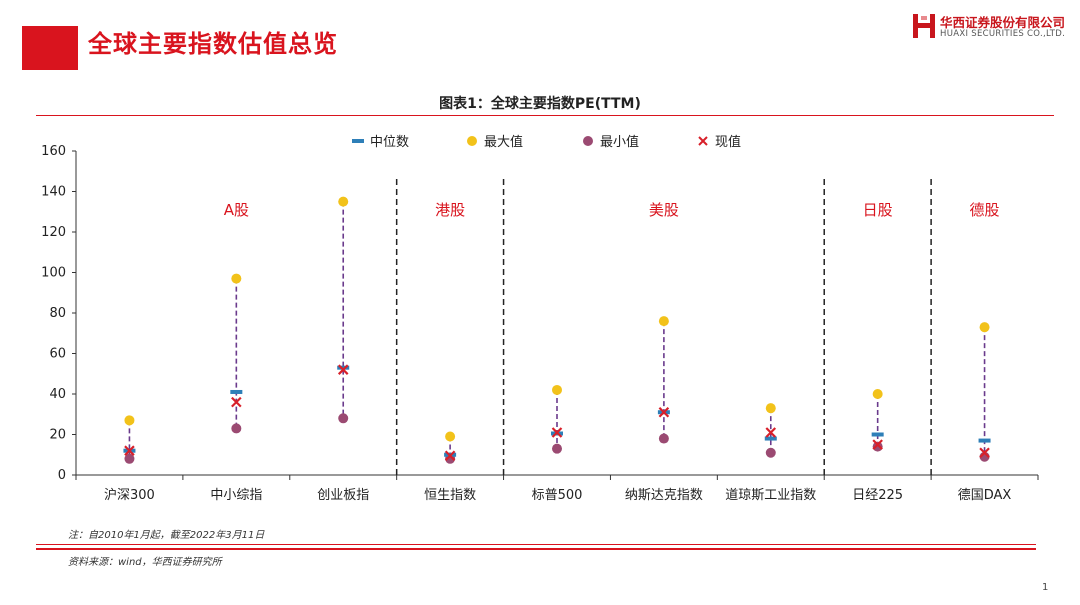  What do you see at coordinates (728, 142) in the screenshot?
I see `legend-label: 现值` at bounding box center [728, 142].